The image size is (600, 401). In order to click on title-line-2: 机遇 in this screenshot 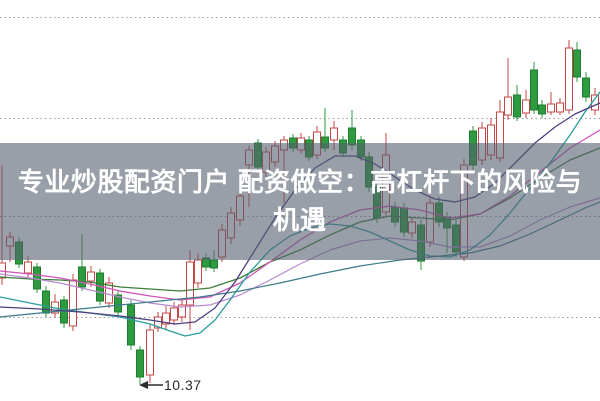, I will do `click(299, 220)`.